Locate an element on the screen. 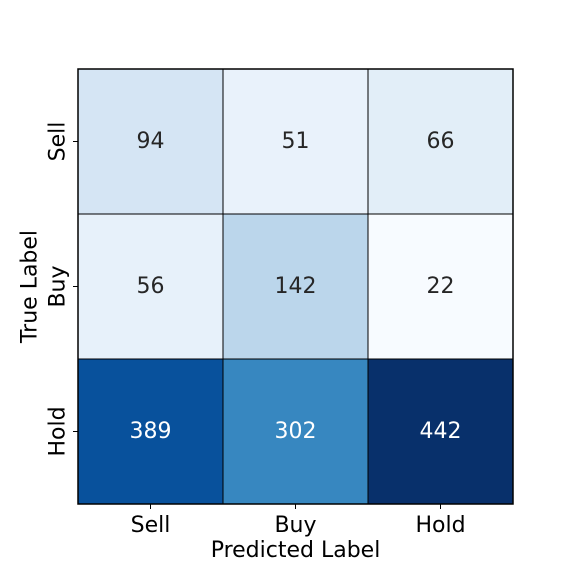 The height and width of the screenshot is (576, 576). cell-value-label: 56 is located at coordinates (151, 286).